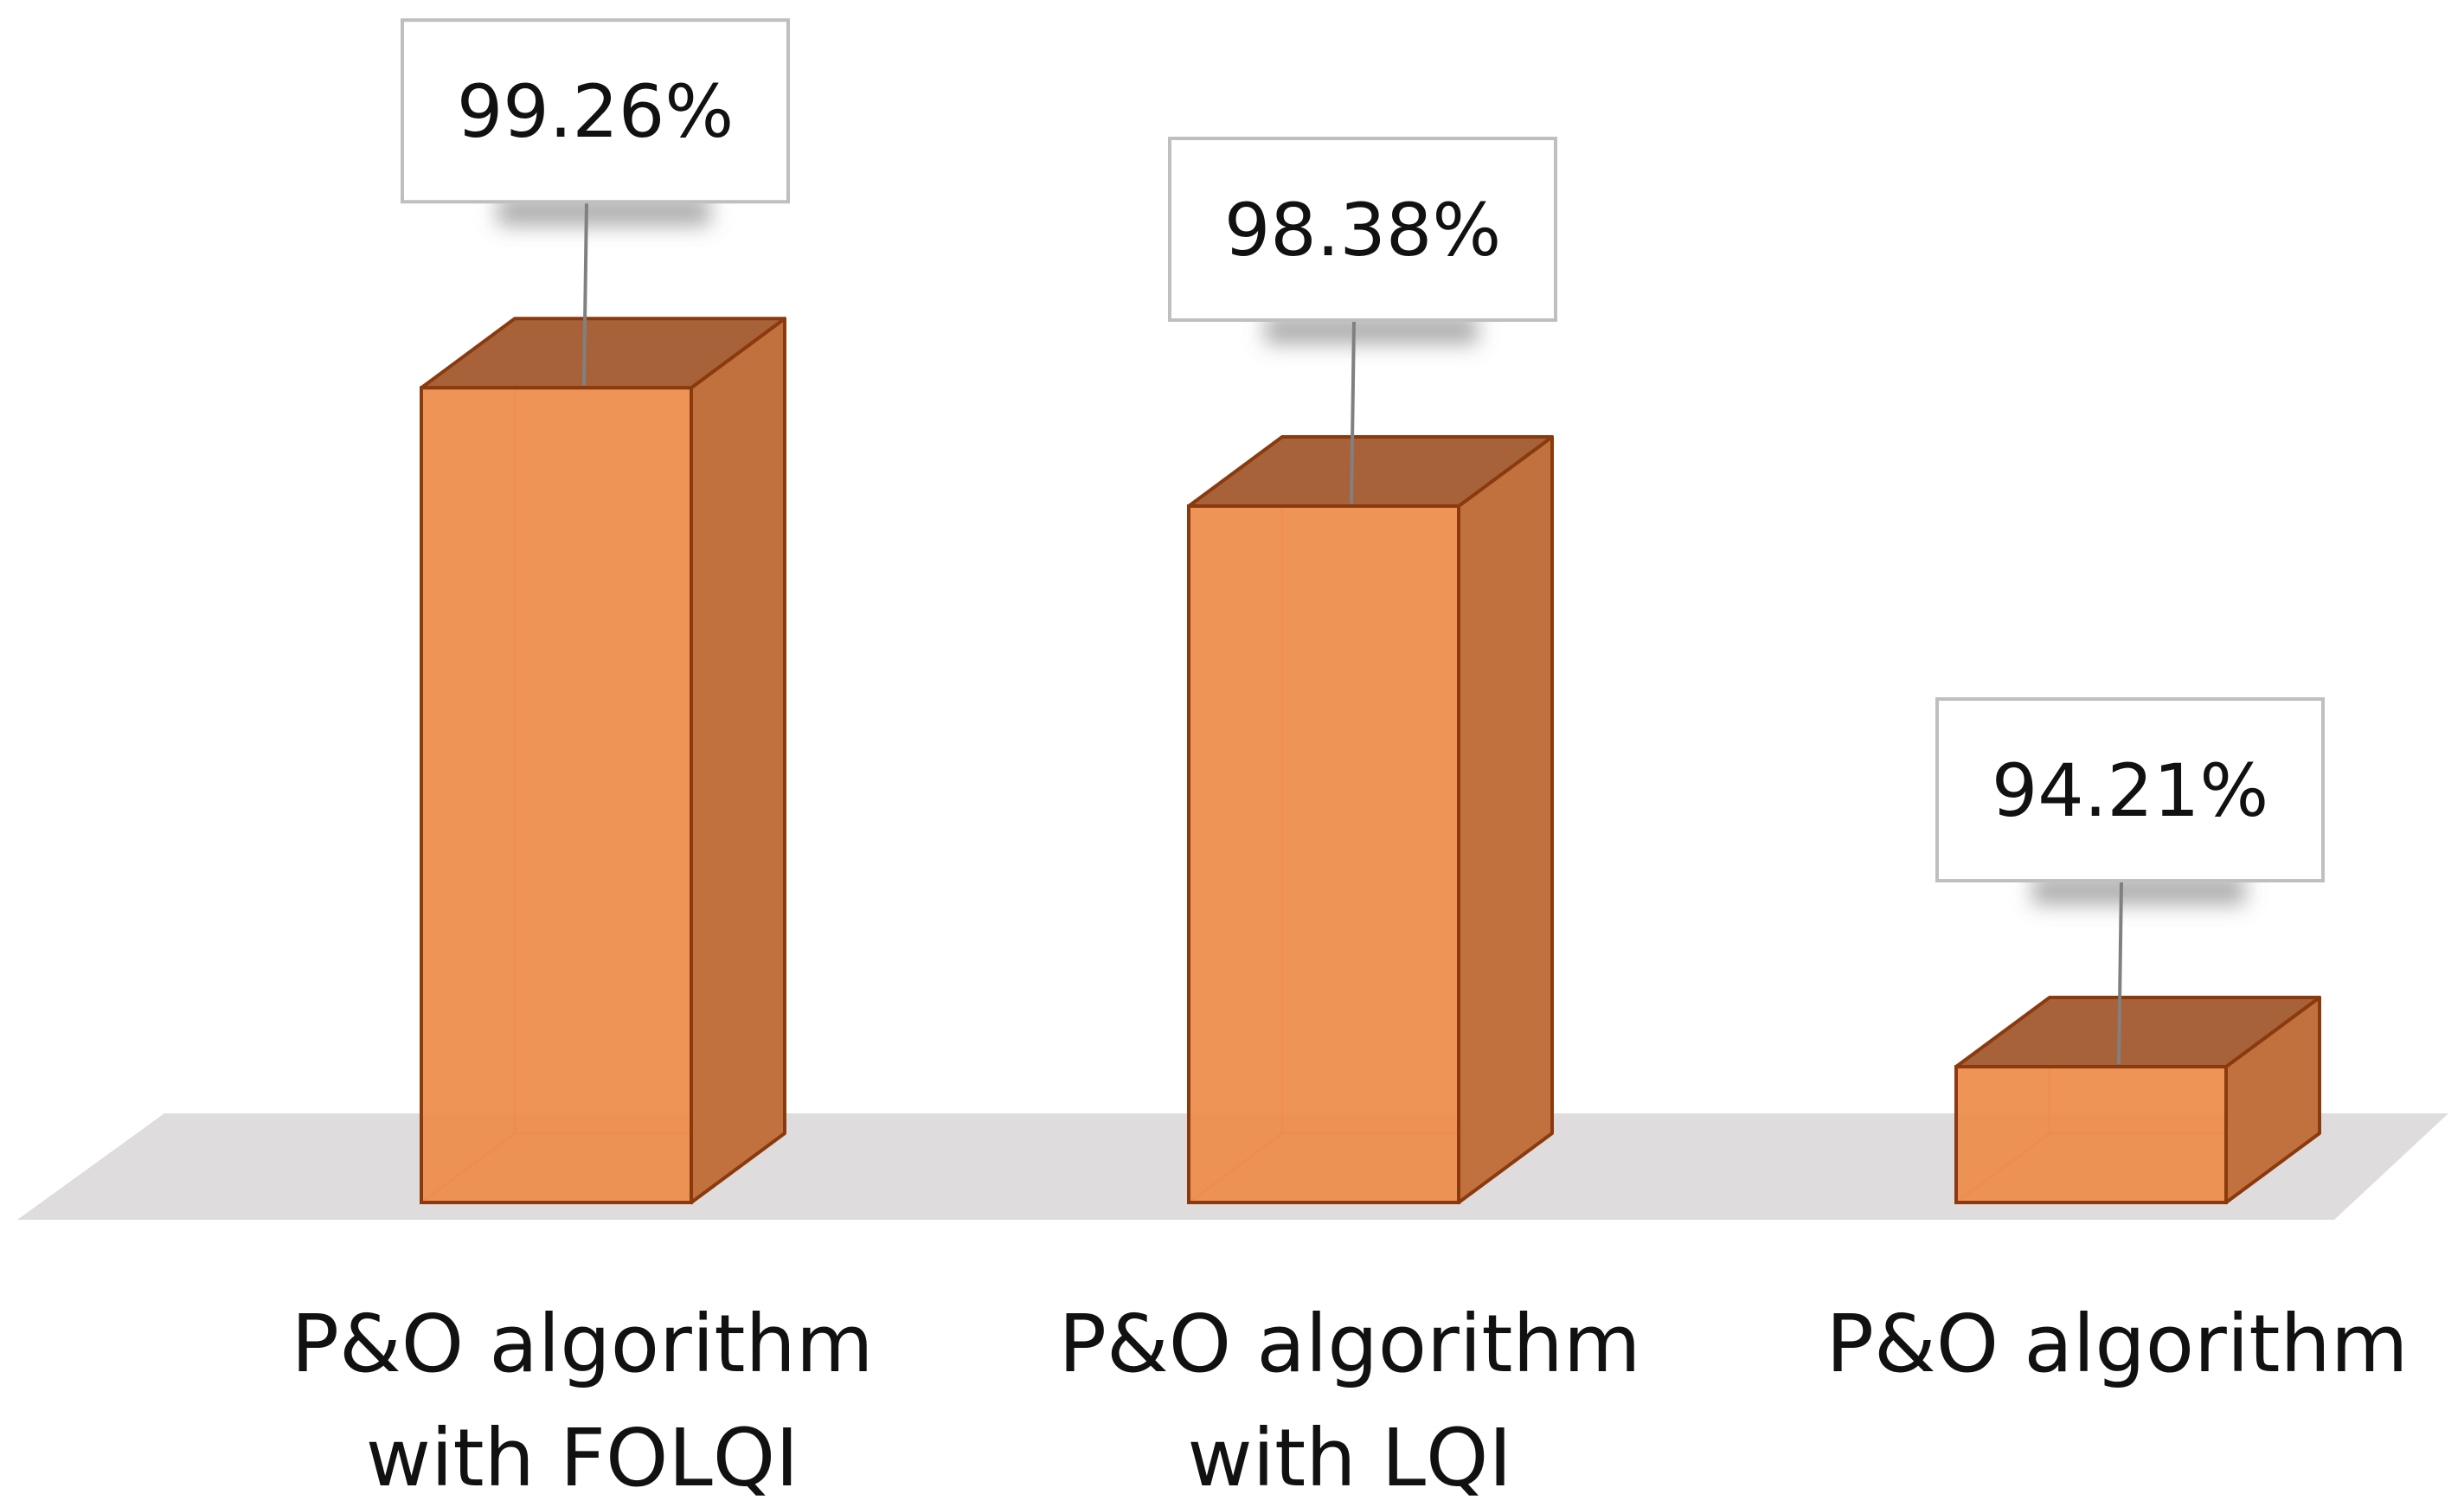  I want to click on data-label: 94.21%, so click(2130, 881).